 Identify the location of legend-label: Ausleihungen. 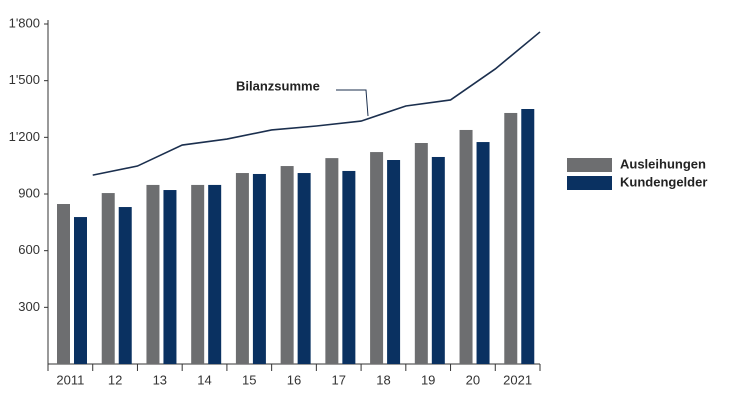
(663, 163).